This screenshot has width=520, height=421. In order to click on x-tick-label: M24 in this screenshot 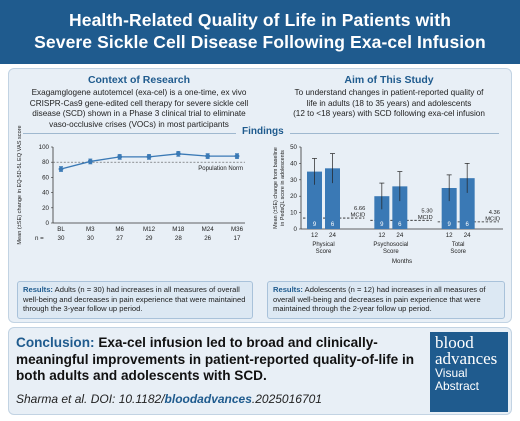, I will do `click(208, 229)`.